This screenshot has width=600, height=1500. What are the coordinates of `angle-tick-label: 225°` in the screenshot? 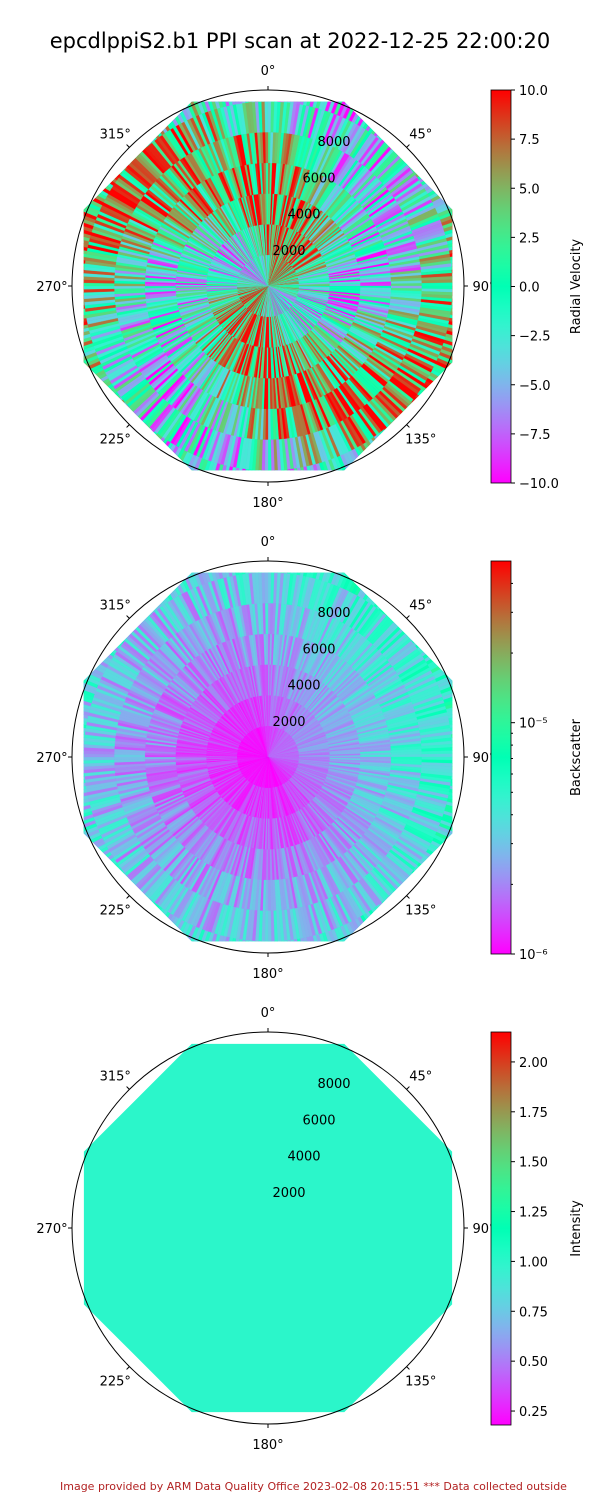 It's located at (115, 440).